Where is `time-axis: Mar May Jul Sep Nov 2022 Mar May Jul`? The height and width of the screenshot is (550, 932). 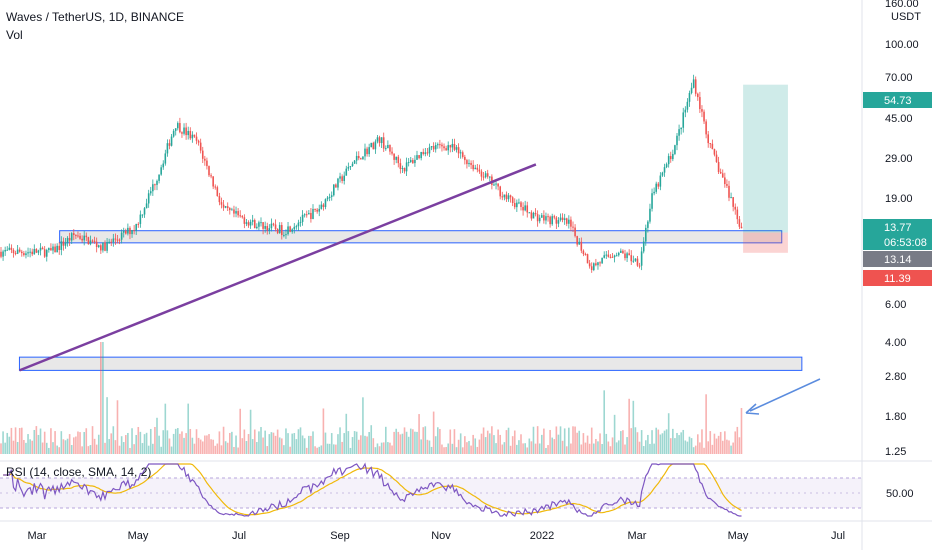 time-axis: Mar May Jul Sep Nov 2022 Mar May Jul is located at coordinates (437, 536).